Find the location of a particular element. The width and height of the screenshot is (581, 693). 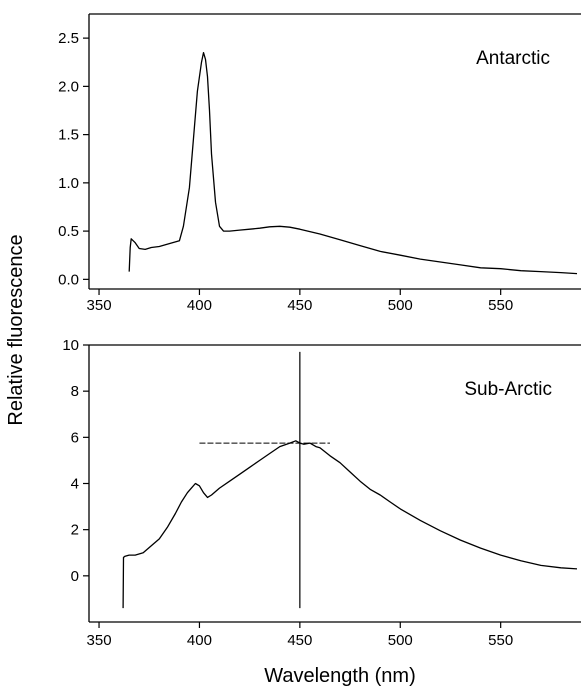

y-tick-label: 6 is located at coordinates (75, 437).